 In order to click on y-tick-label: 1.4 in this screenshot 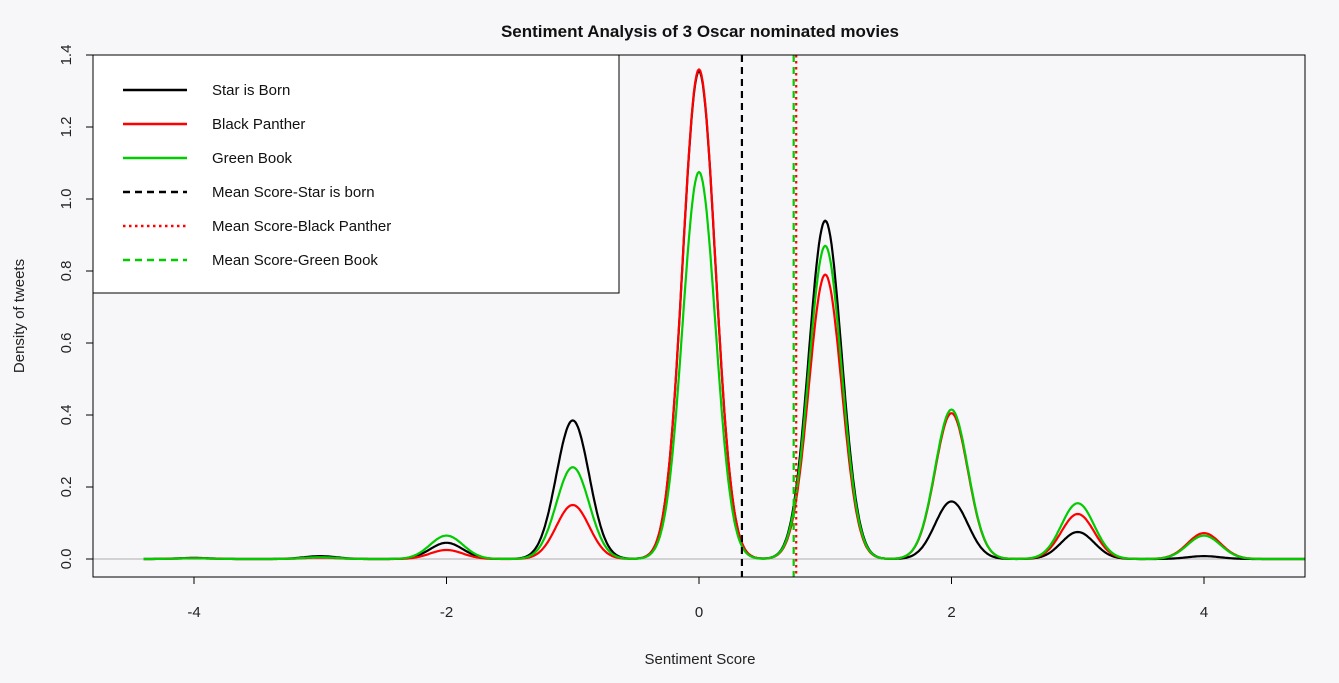, I will do `click(66, 55)`.